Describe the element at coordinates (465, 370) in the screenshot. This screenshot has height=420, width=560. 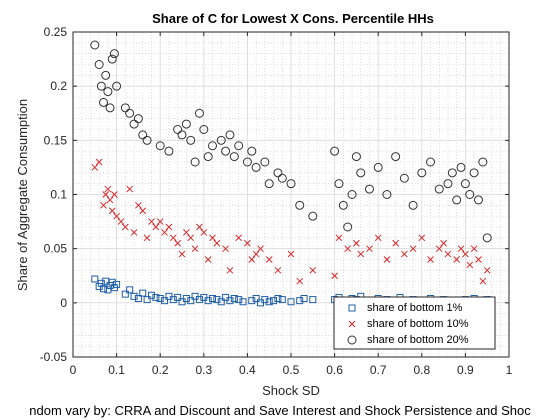
I see `x-tick-label: 0.9` at that location.